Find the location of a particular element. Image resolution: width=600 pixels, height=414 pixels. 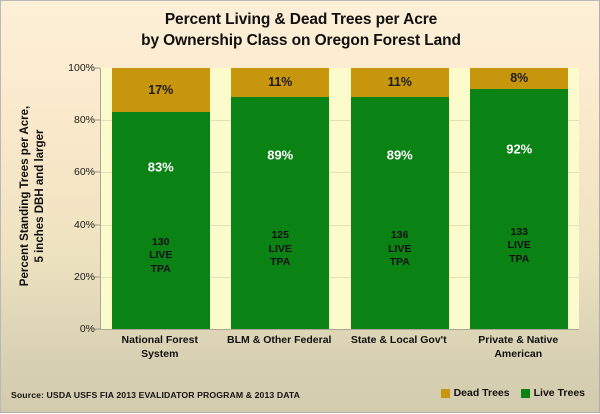

stacked-bar: 11% 89% 125 LIVE TPA is located at coordinates (280, 198).